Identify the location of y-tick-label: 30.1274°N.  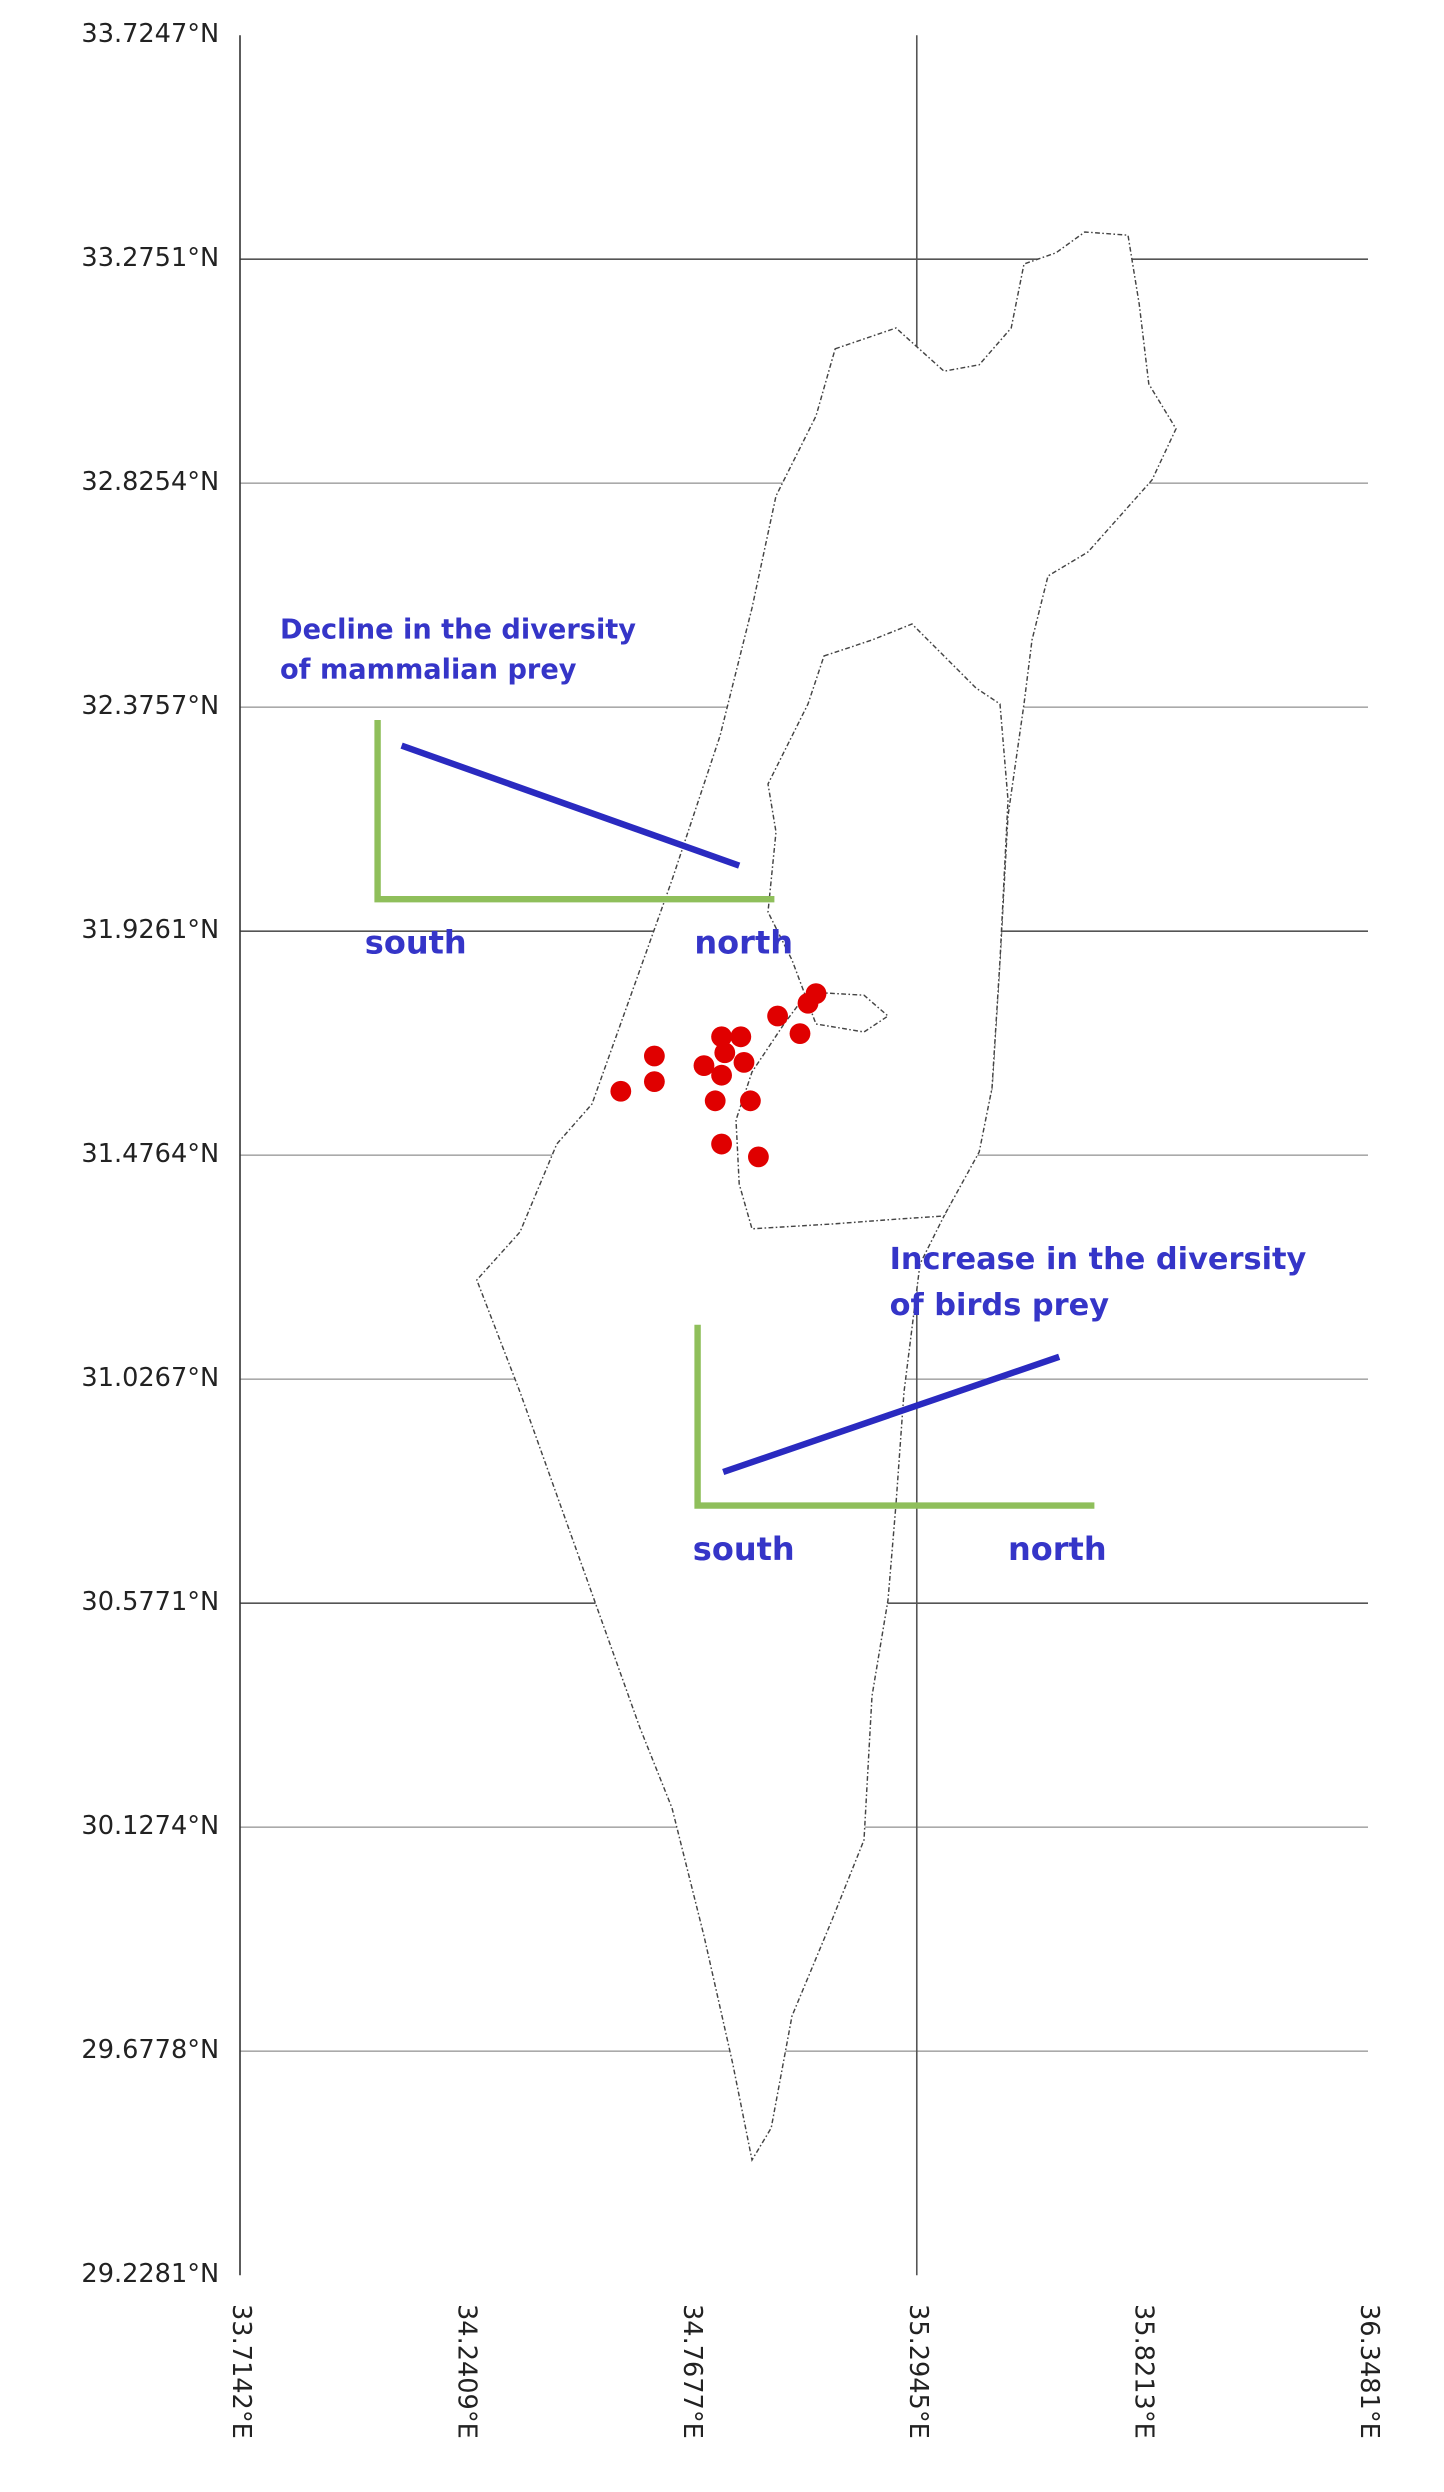
(150, 1826).